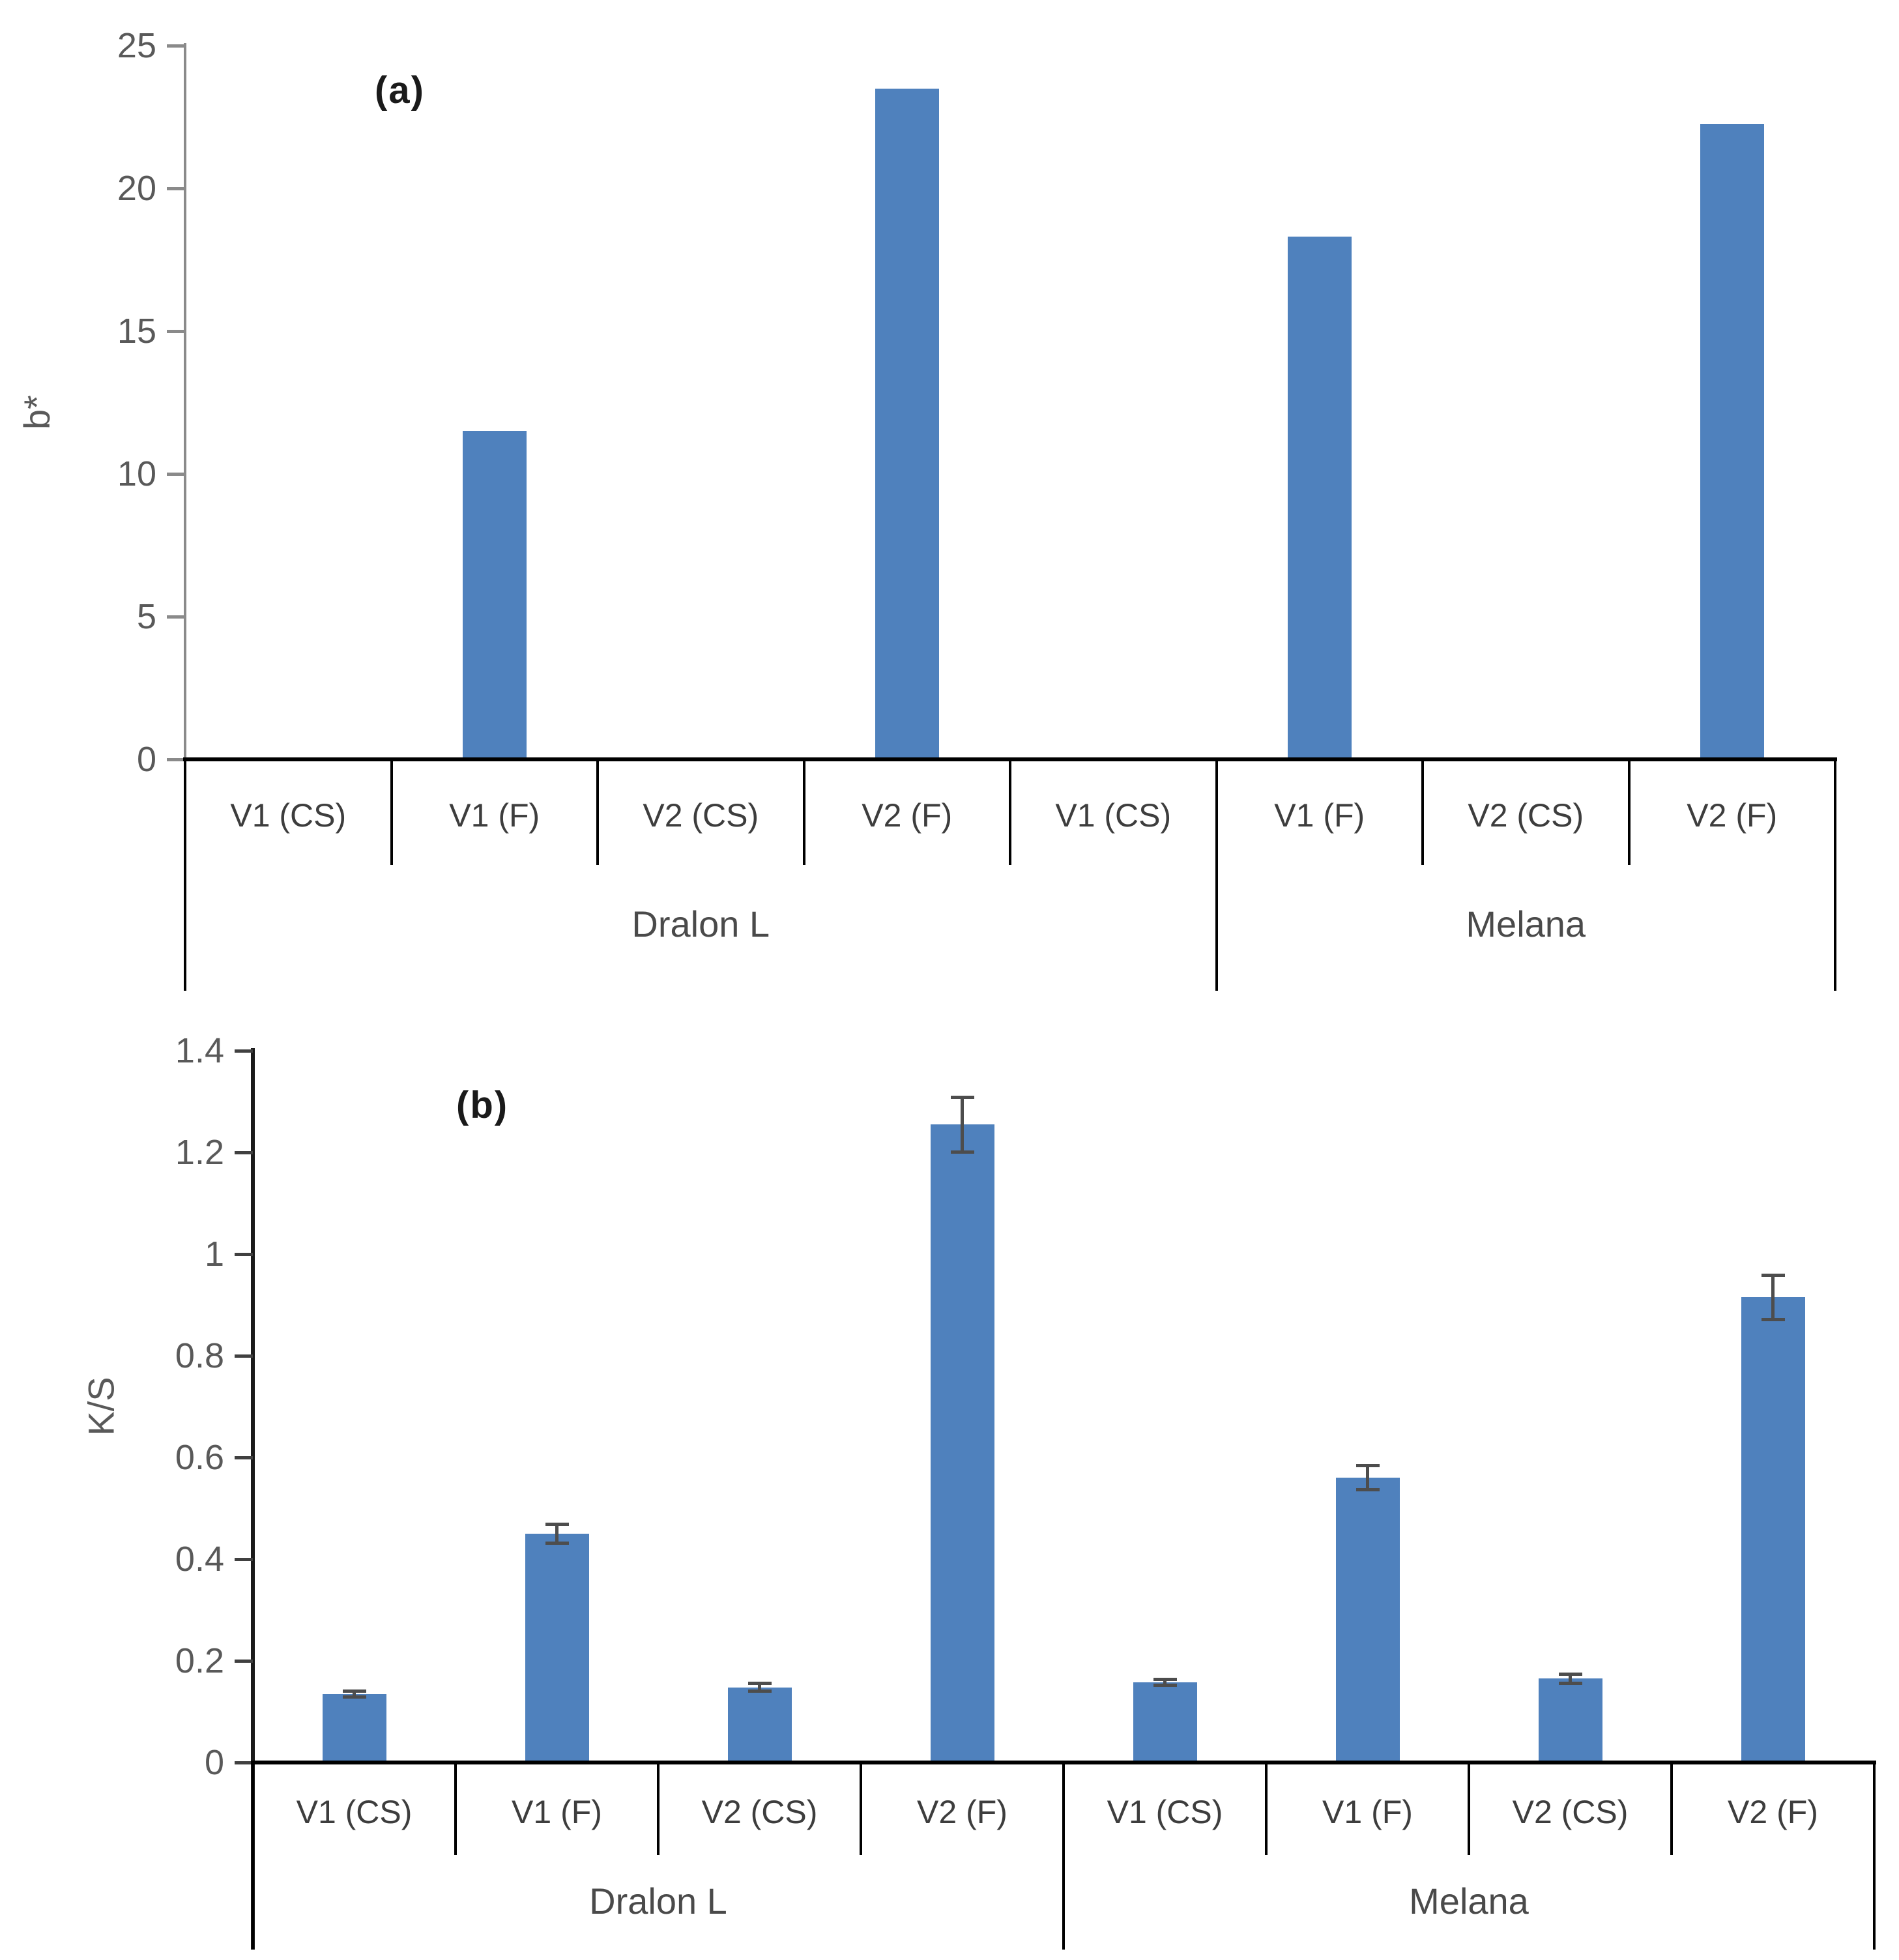 This screenshot has height=1960, width=1899. I want to click on error-bar-dralon-l-v2-cs, so click(759, 1687).